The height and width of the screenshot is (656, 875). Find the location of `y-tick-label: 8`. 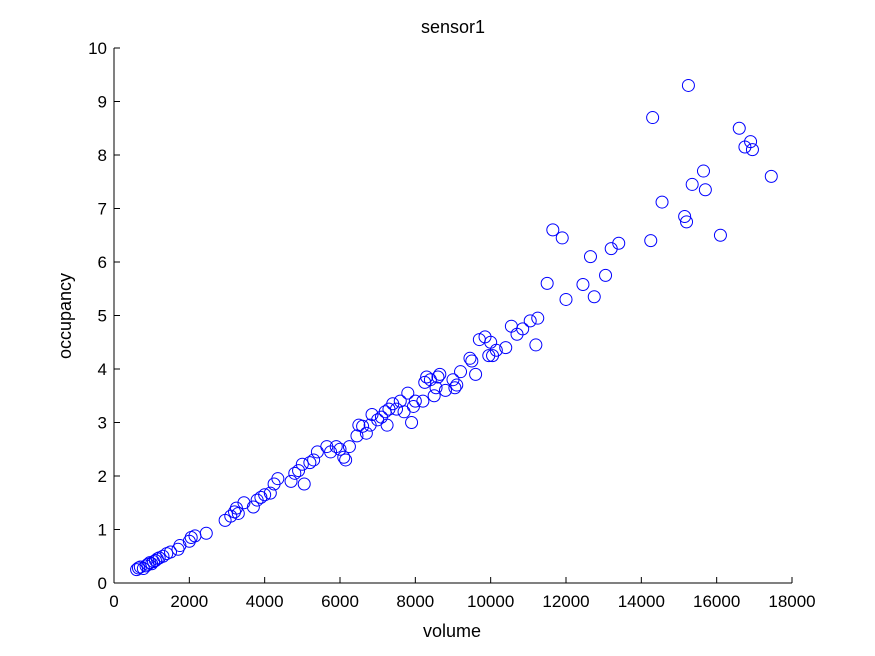

y-tick-label: 8 is located at coordinates (102, 155).